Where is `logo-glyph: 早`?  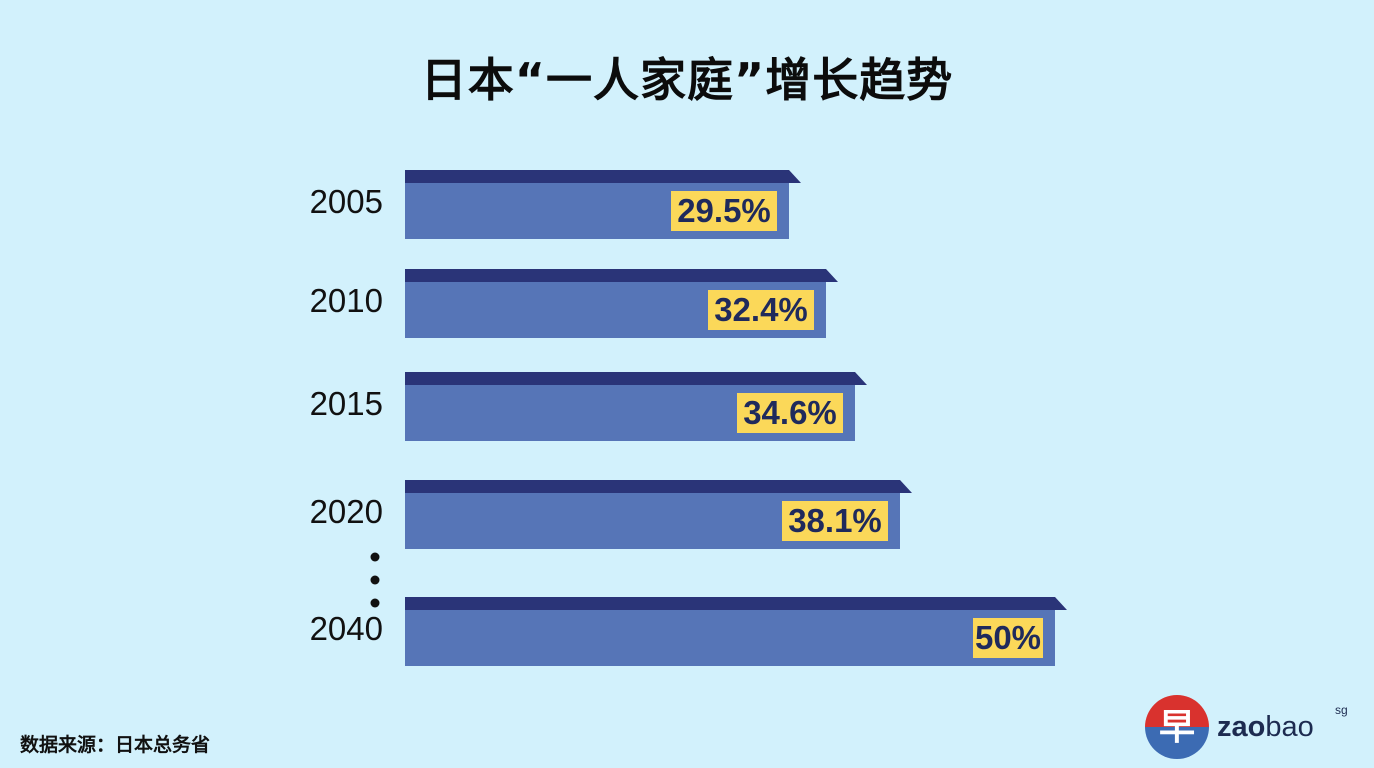
logo-glyph: 早 is located at coordinates (1177, 727).